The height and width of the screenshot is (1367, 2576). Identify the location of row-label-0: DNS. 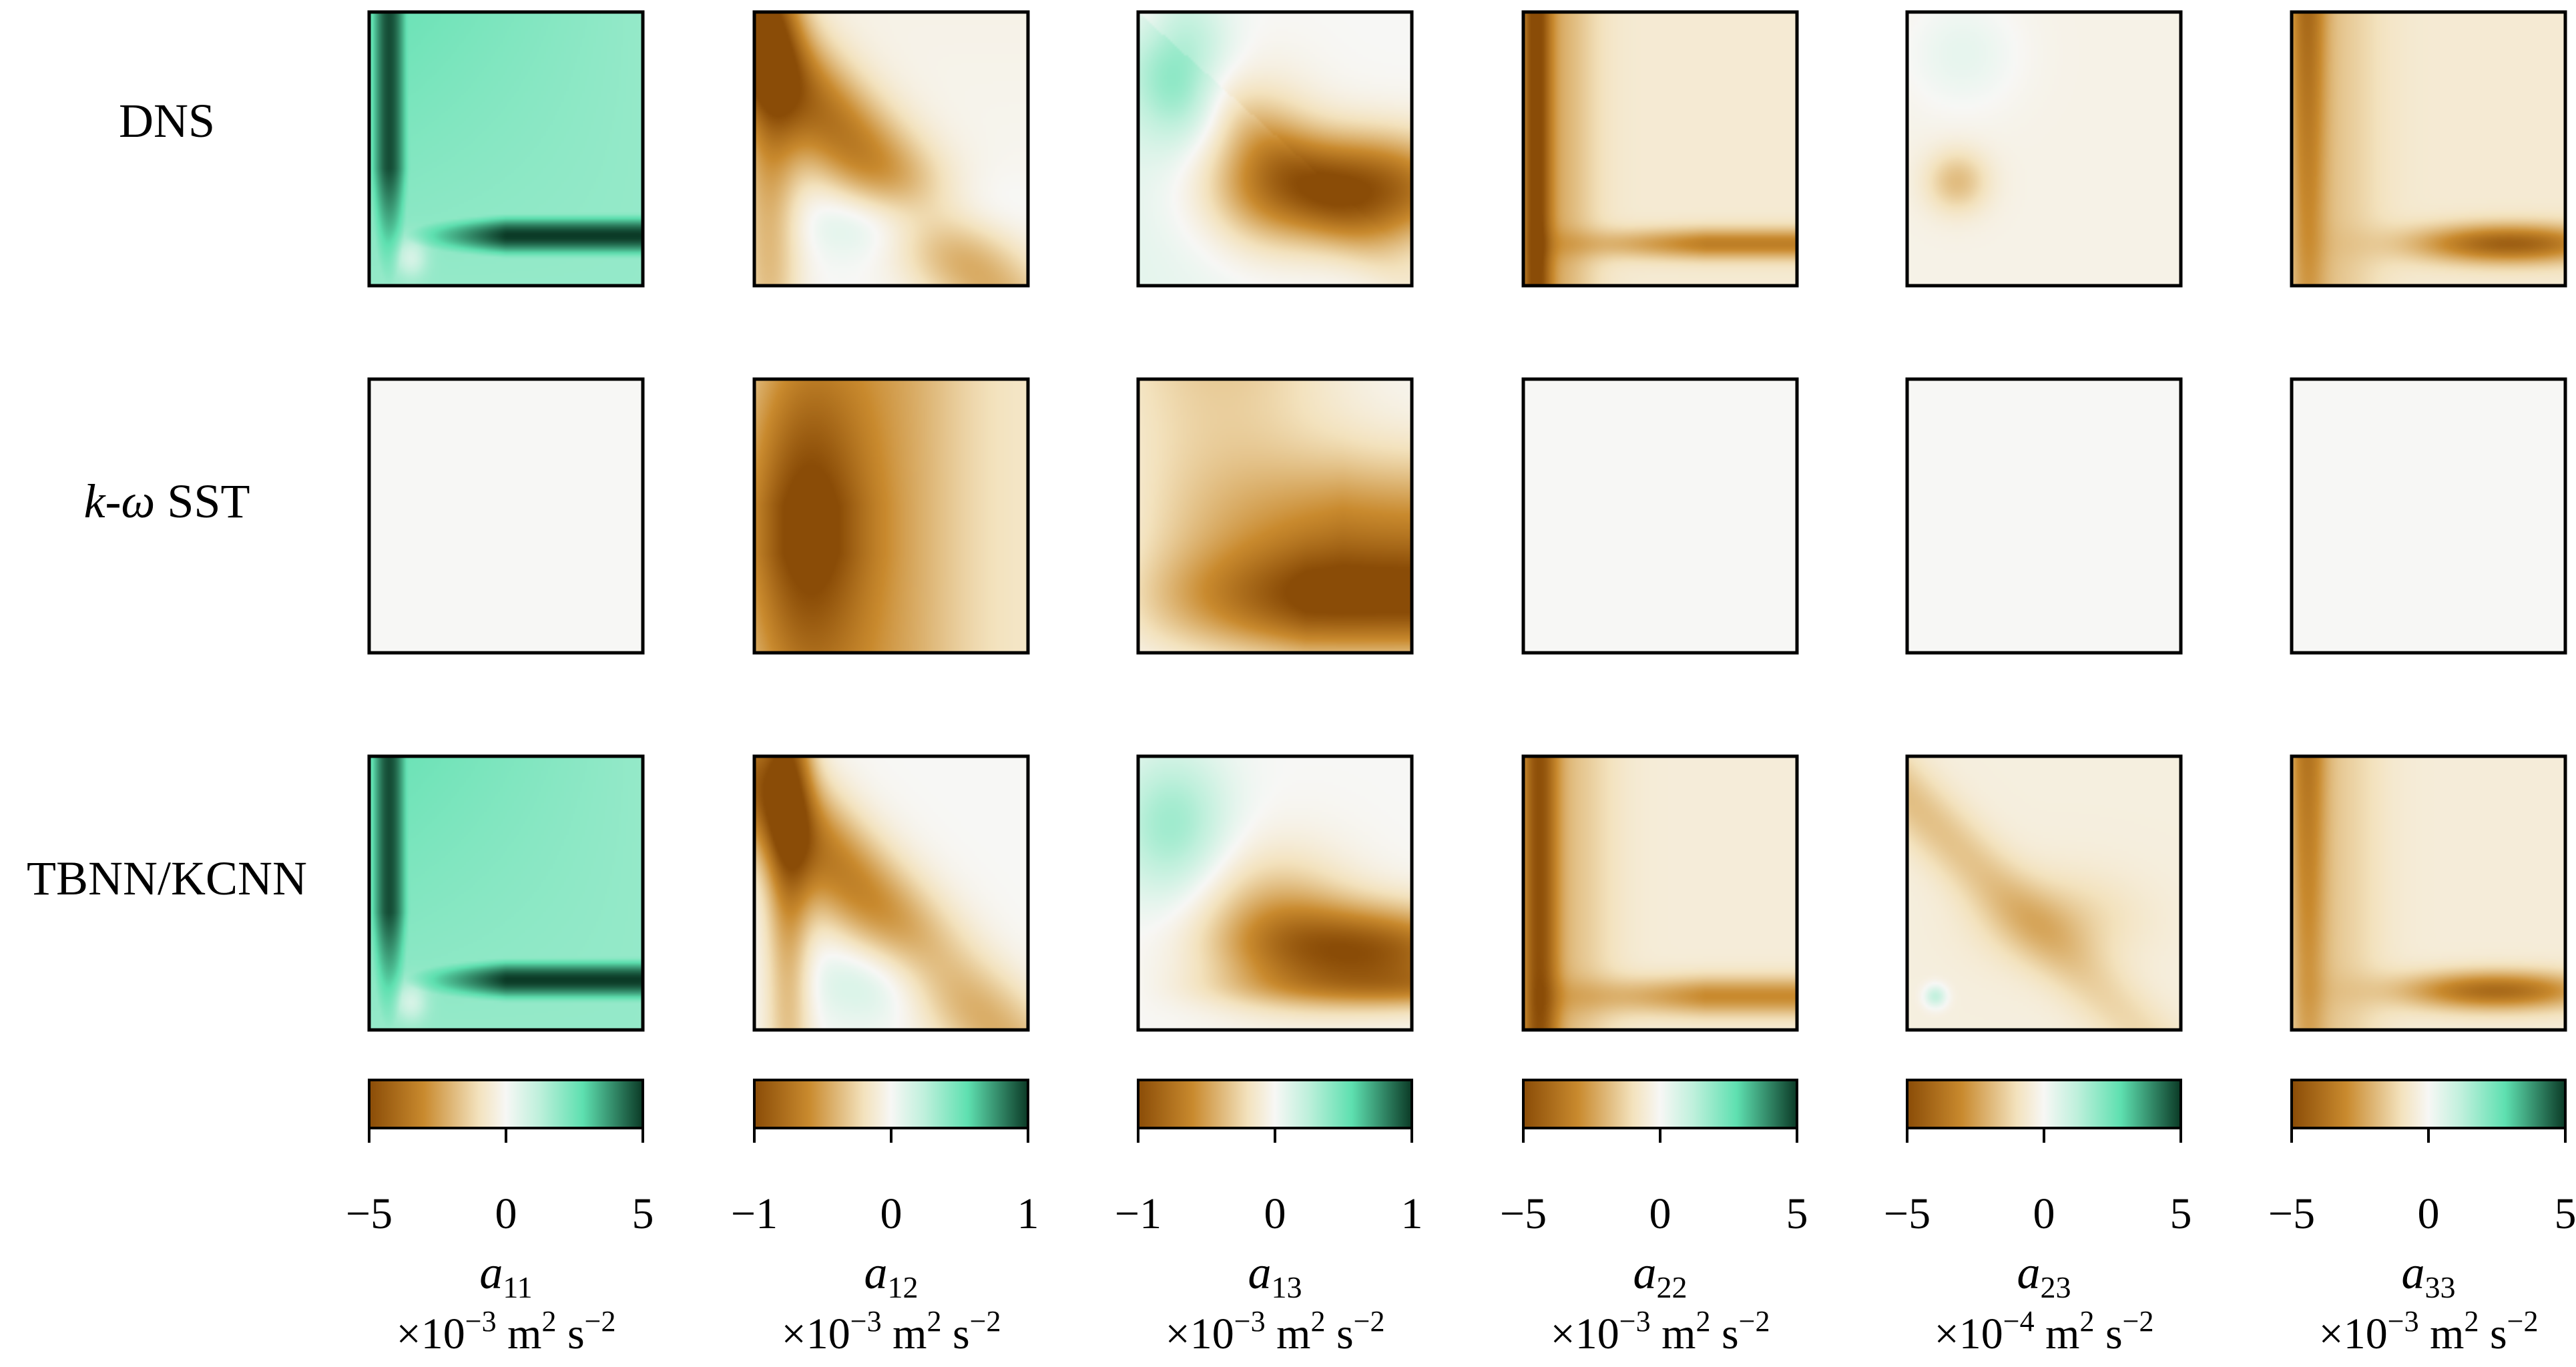
(167, 121).